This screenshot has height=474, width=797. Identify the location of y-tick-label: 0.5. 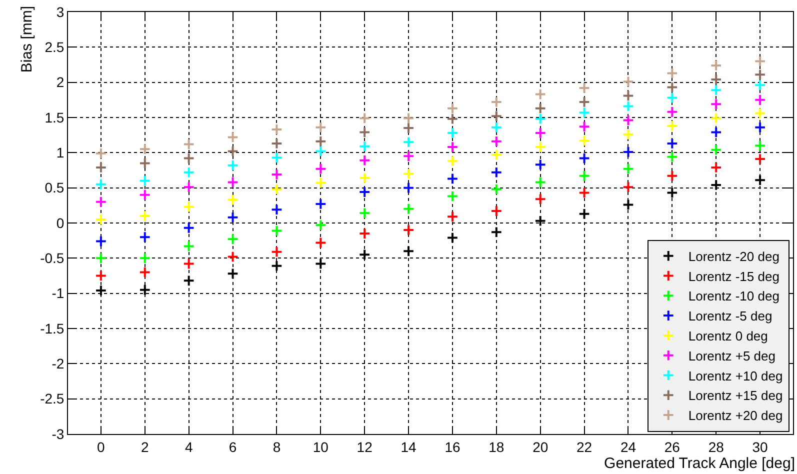
(54, 188).